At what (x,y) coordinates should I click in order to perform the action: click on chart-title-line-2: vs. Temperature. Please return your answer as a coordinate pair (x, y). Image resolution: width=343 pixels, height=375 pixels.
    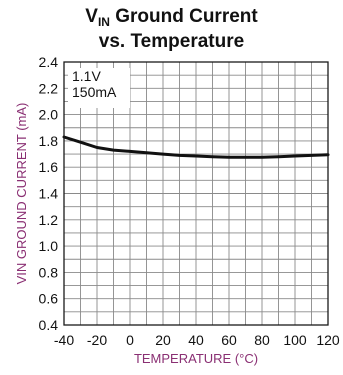
    Looking at the image, I should click on (171, 41).